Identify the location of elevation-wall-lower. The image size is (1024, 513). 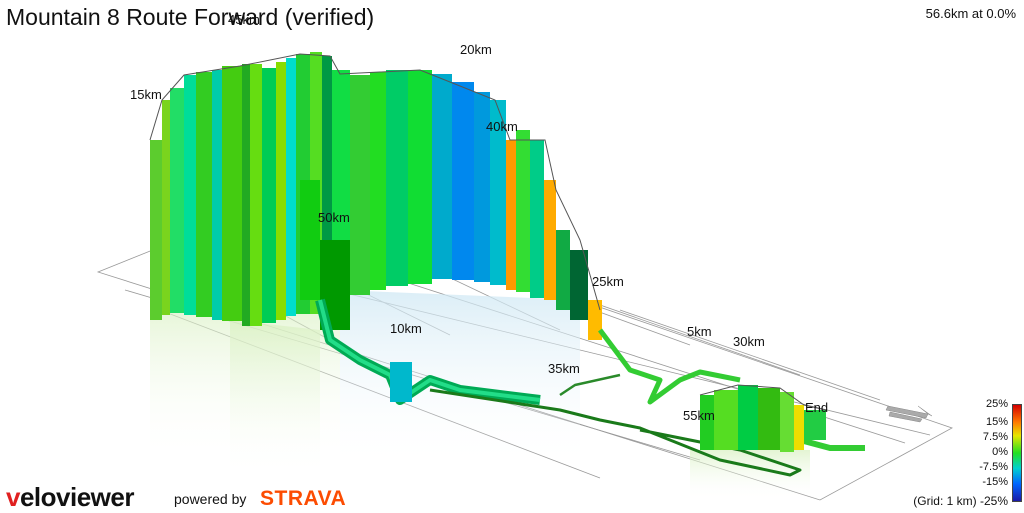
(428, 351).